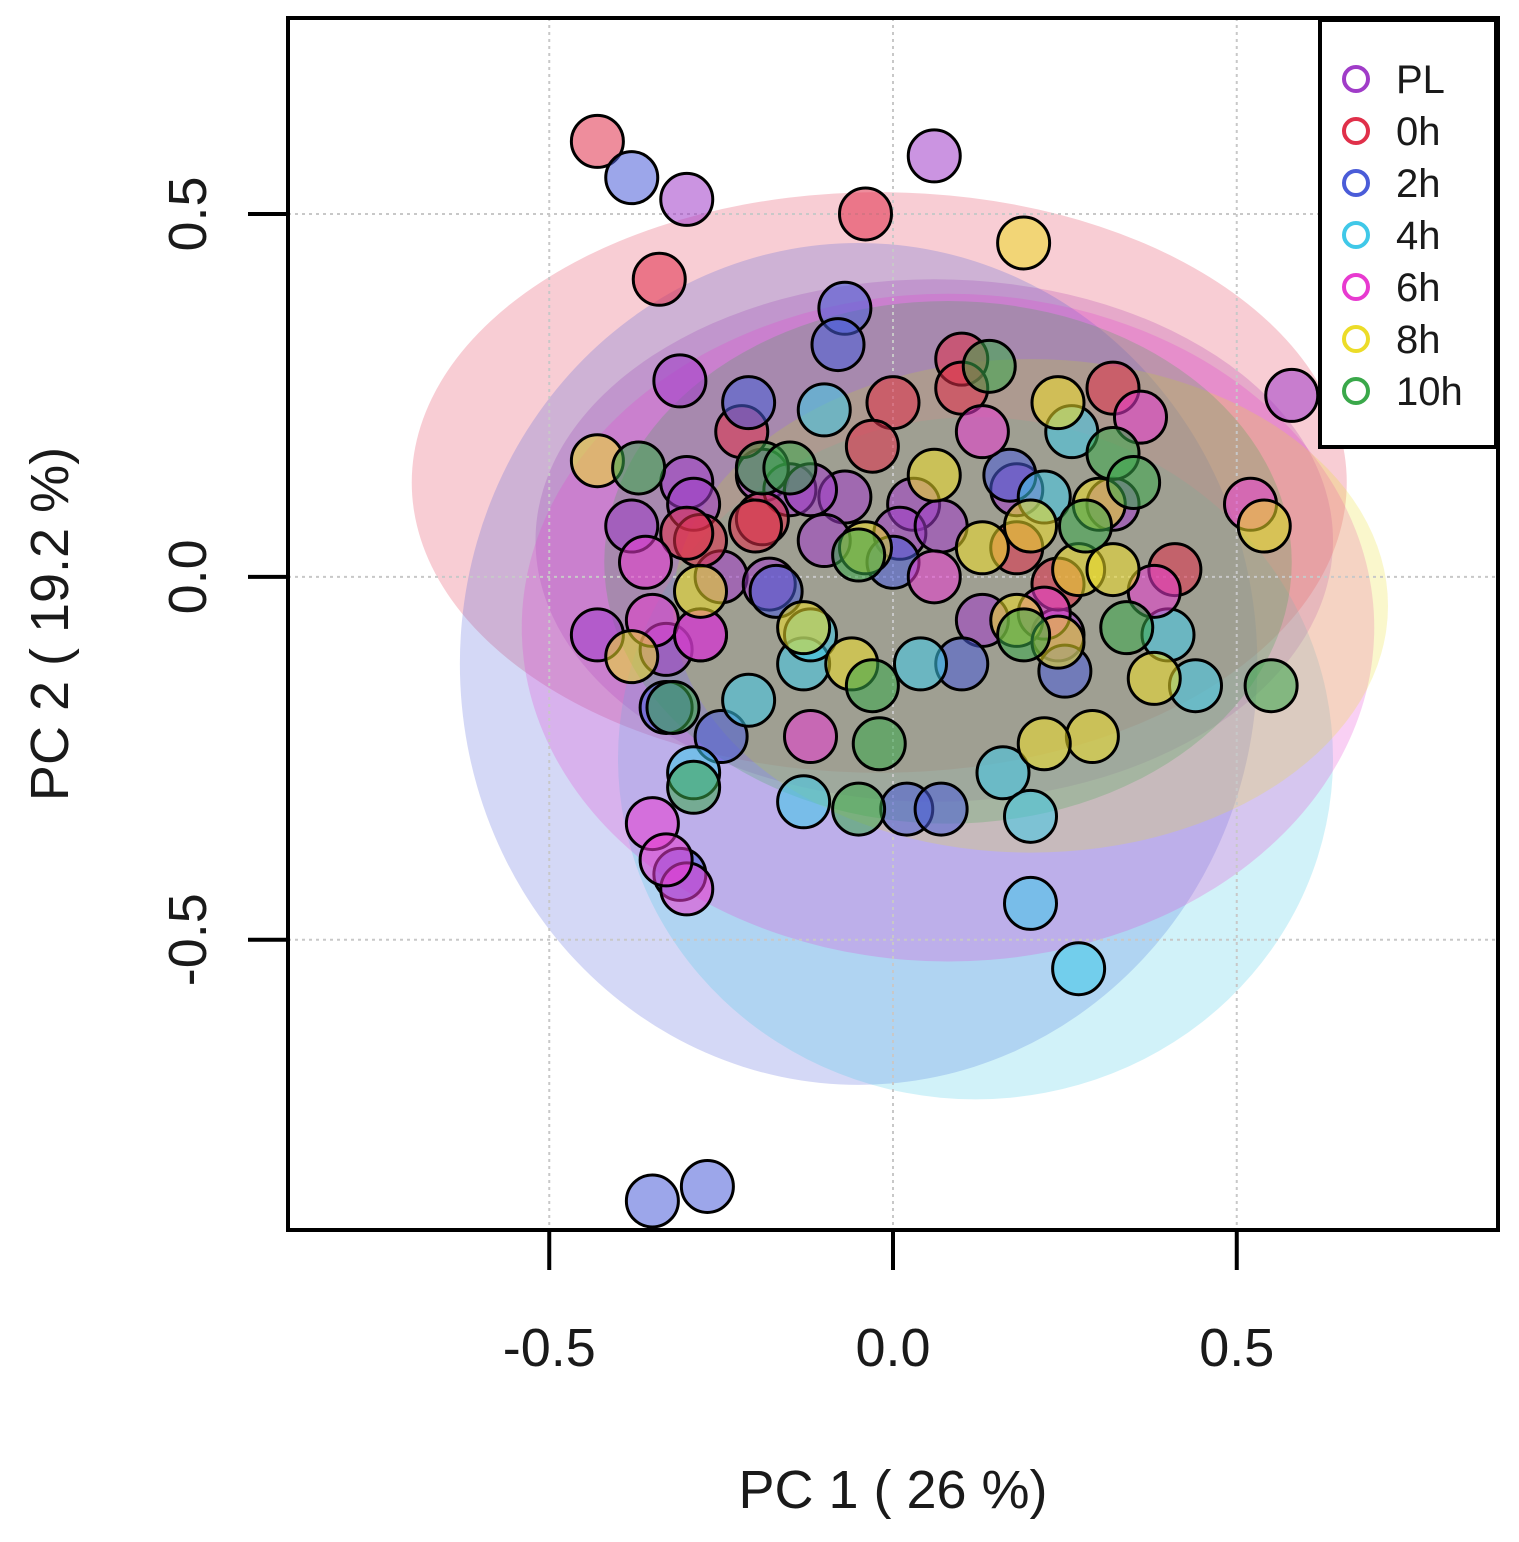 The width and height of the screenshot is (1519, 1542). Describe the element at coordinates (1356, 183) in the screenshot. I see `legend-marker-2h` at that location.